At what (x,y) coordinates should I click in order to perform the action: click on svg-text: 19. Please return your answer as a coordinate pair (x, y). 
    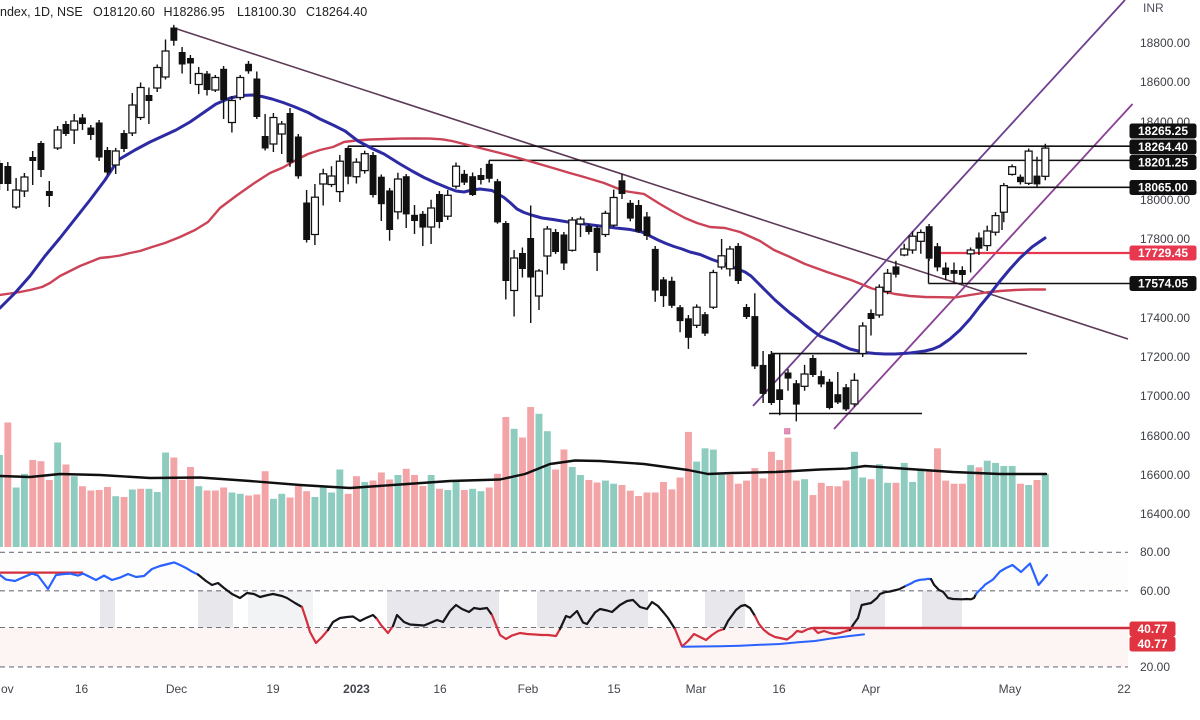
    Looking at the image, I should click on (273, 689).